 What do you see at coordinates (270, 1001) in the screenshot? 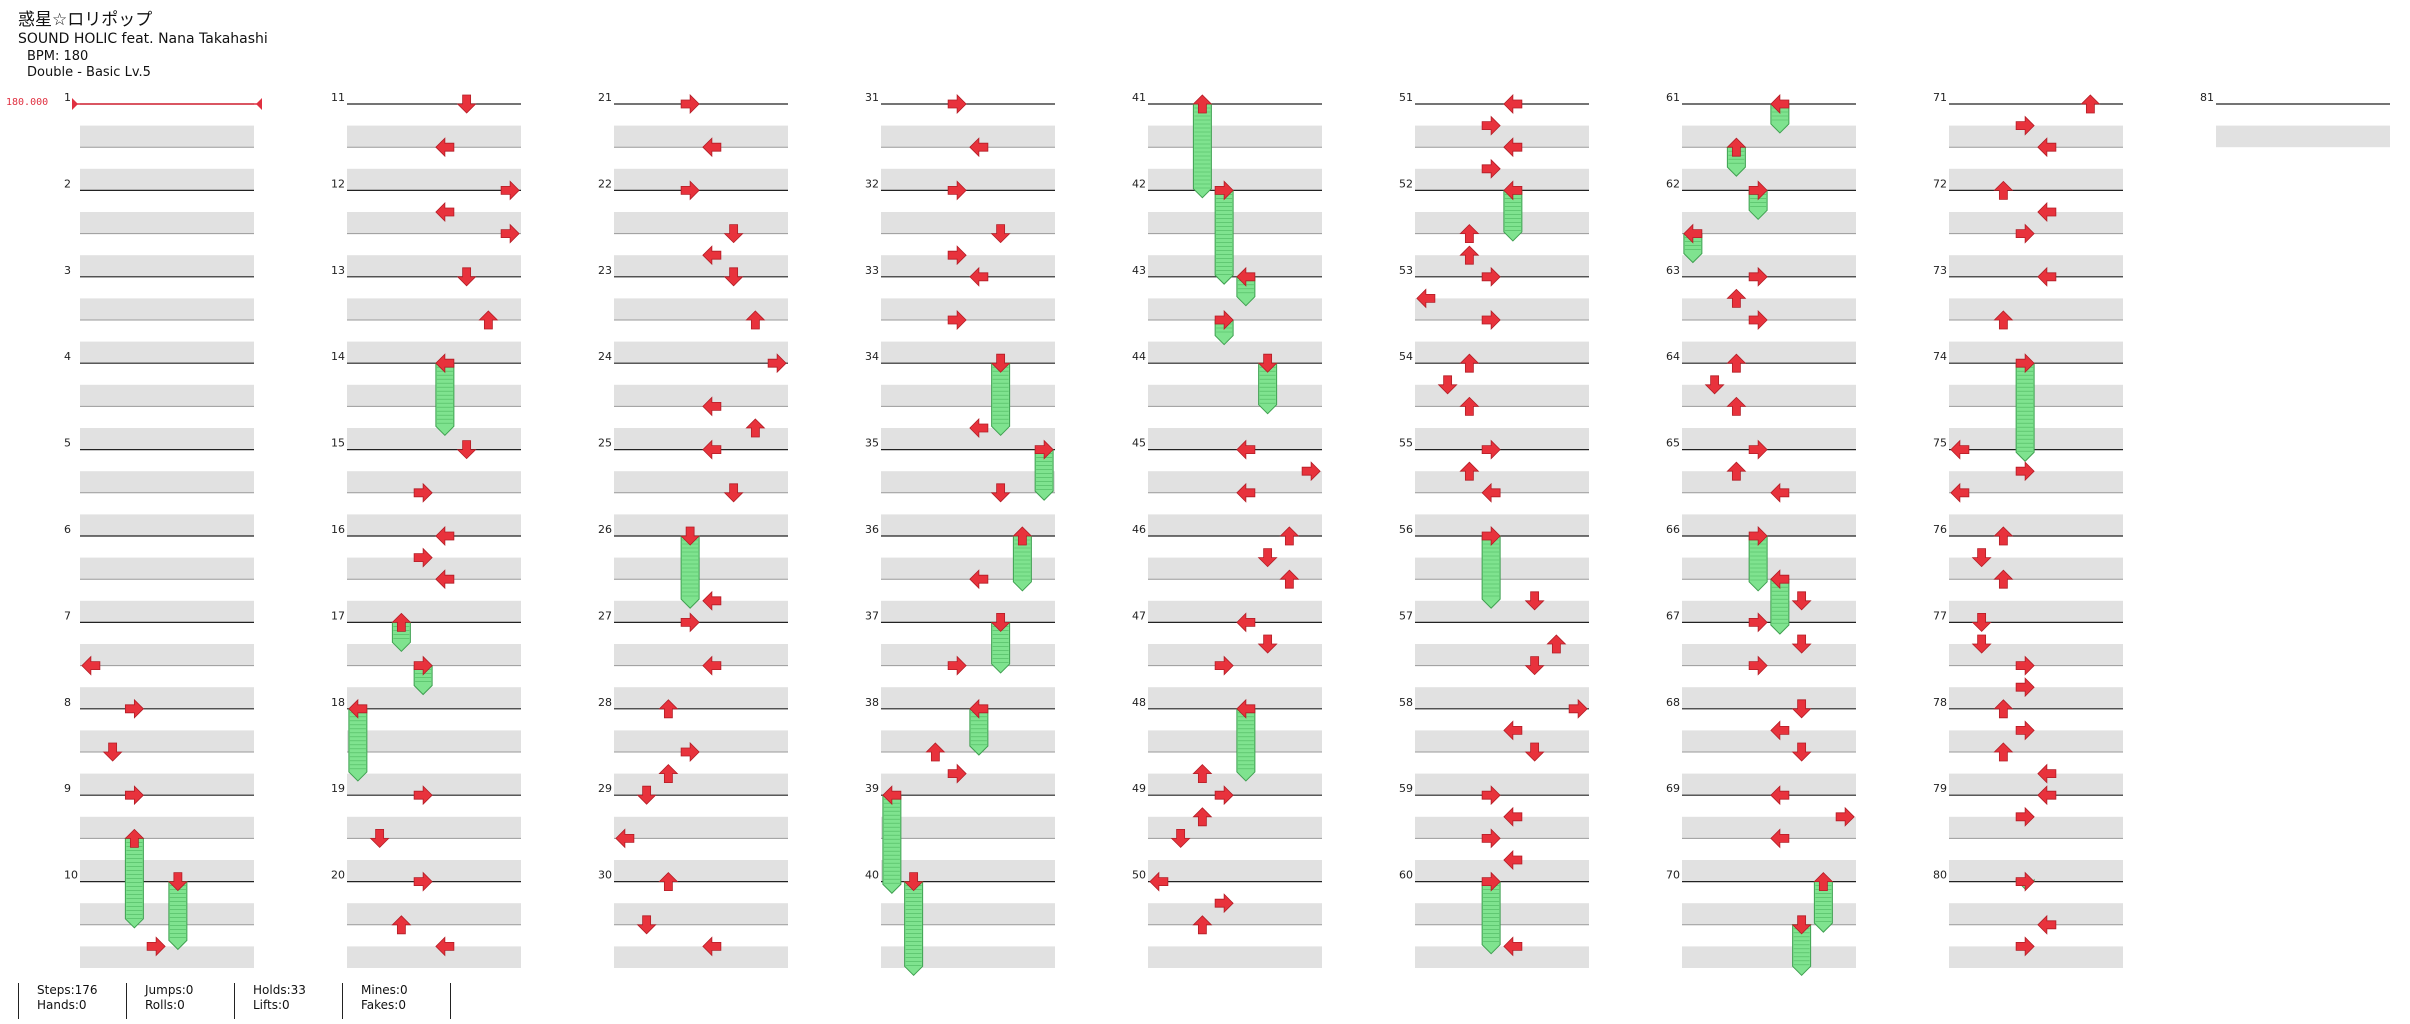
I see `stat-column: Holds:33 Lifts:0` at bounding box center [270, 1001].